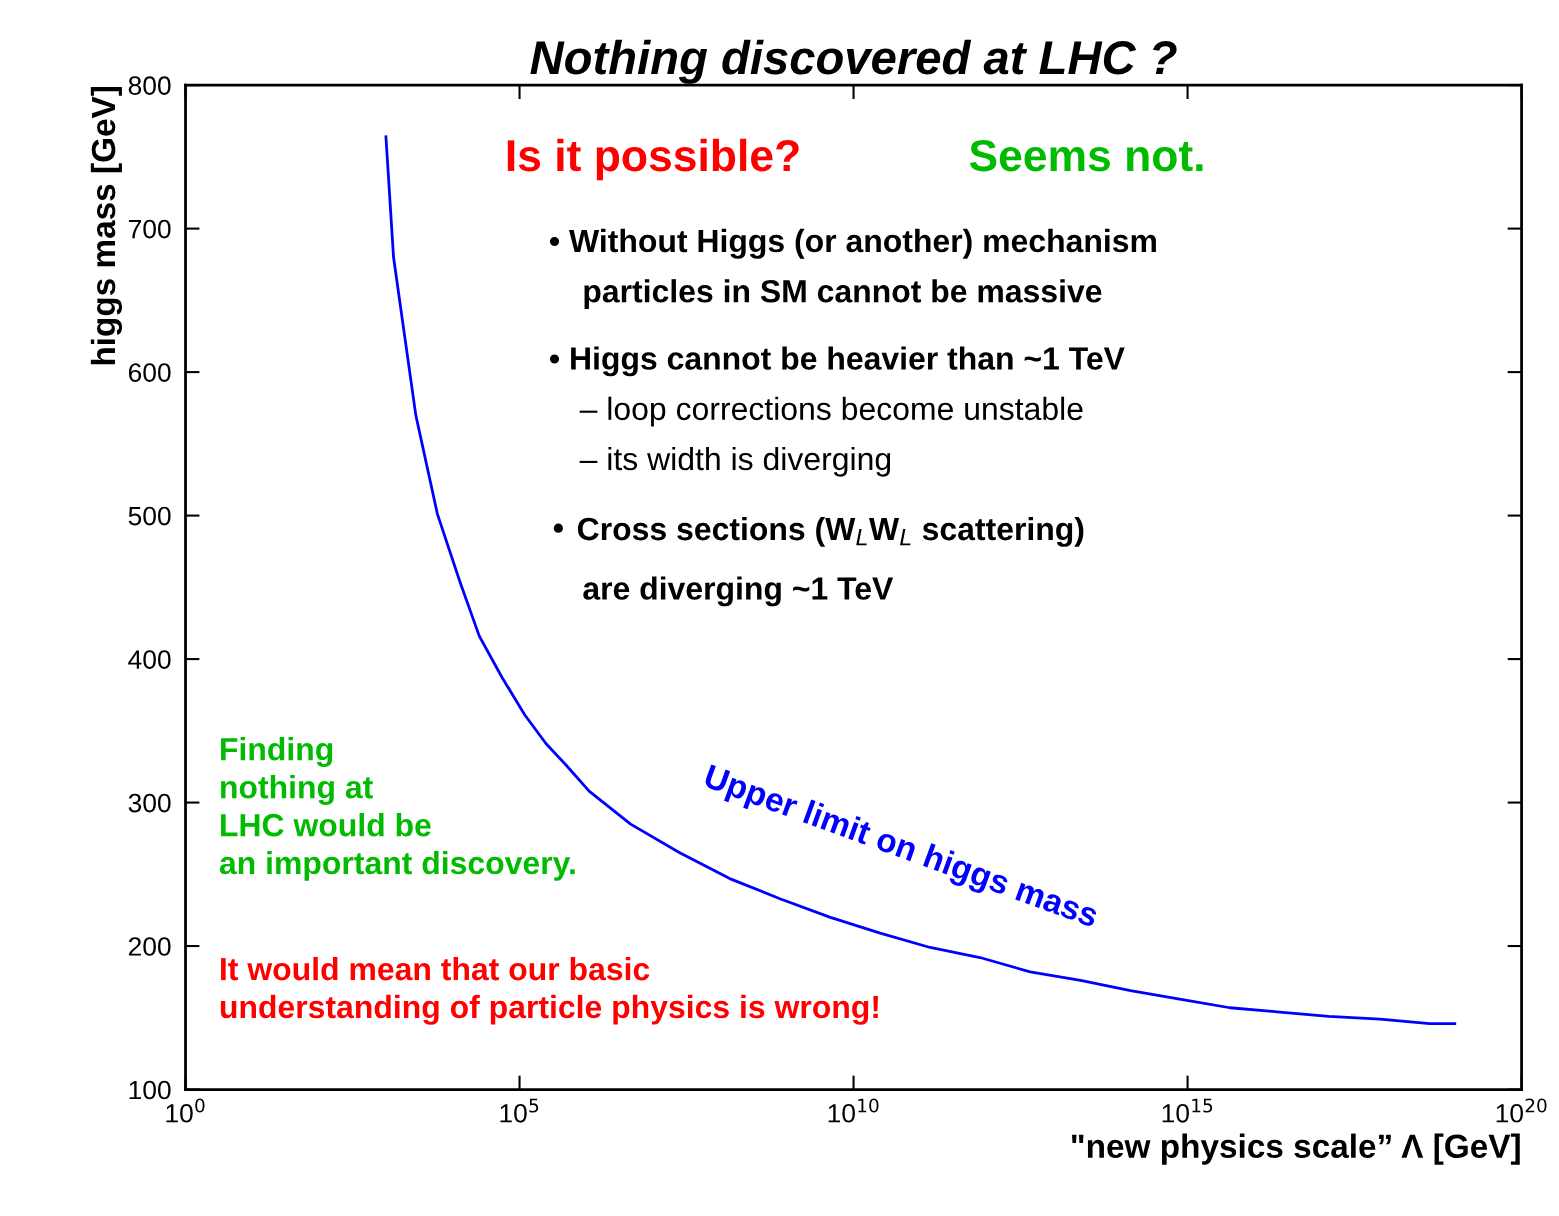 The image size is (1559, 1216). I want to click on annotation: – loop corrections become unstable, so click(831, 411).